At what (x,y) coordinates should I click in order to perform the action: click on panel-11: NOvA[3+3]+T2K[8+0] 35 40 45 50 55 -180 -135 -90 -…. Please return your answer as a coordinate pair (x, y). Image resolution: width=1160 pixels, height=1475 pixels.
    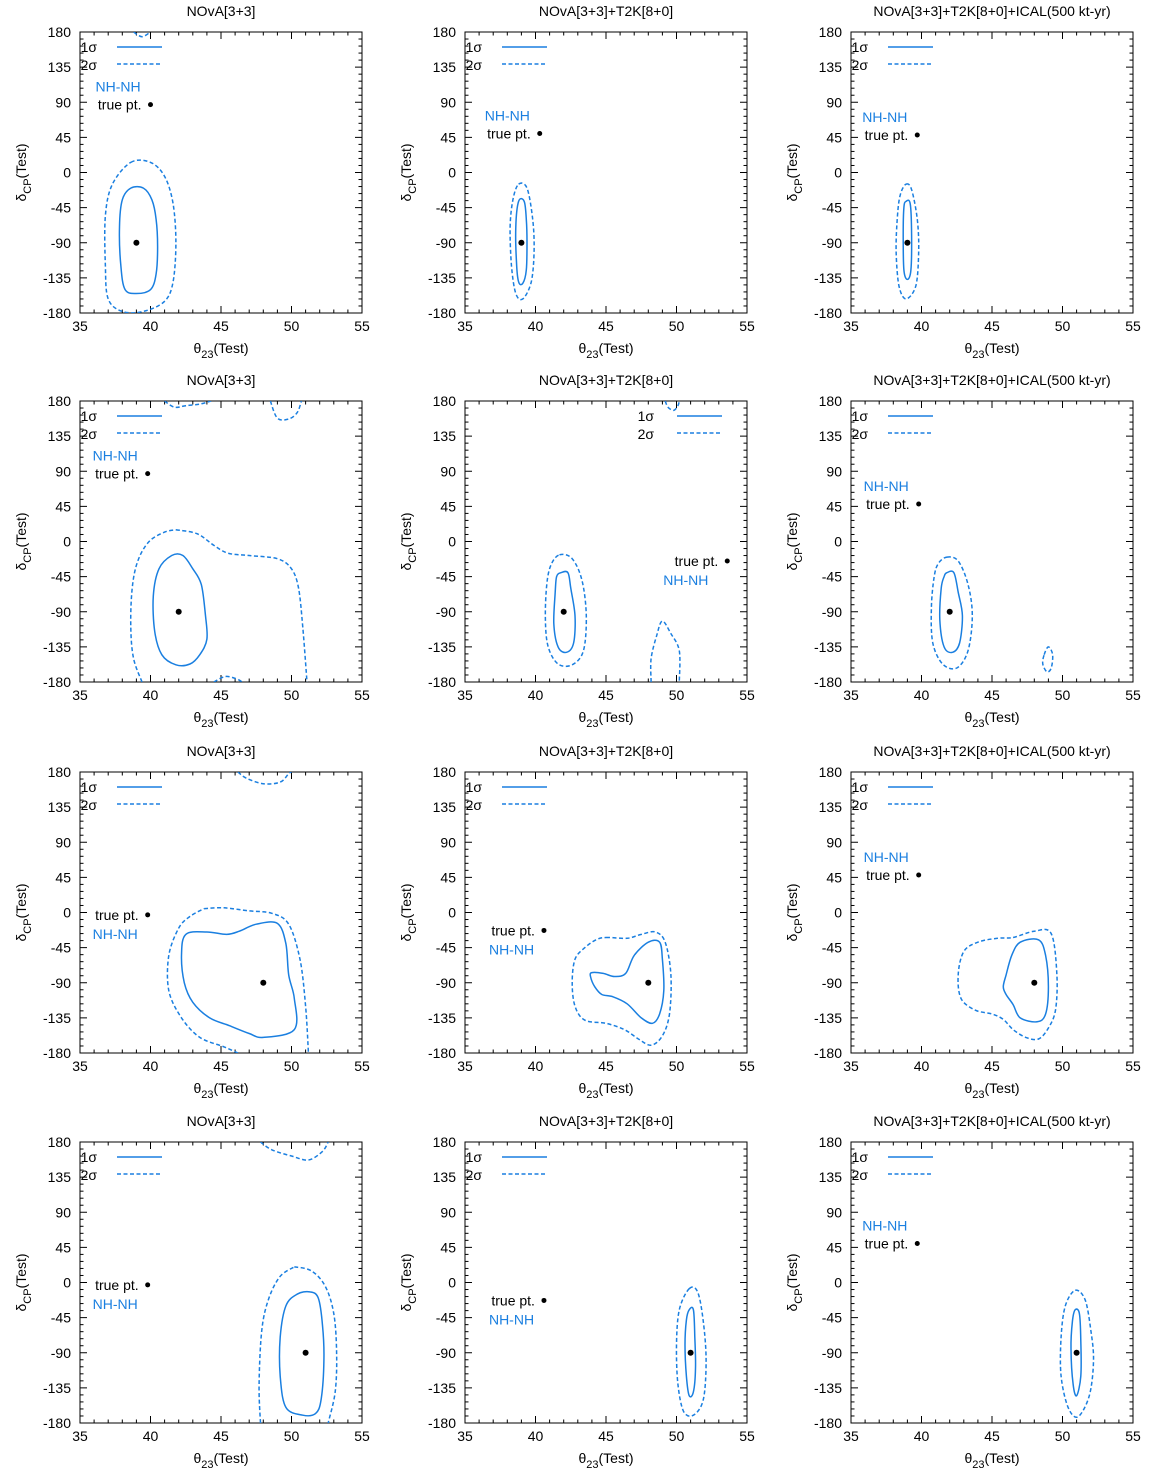
    Looking at the image, I should click on (576, 1292).